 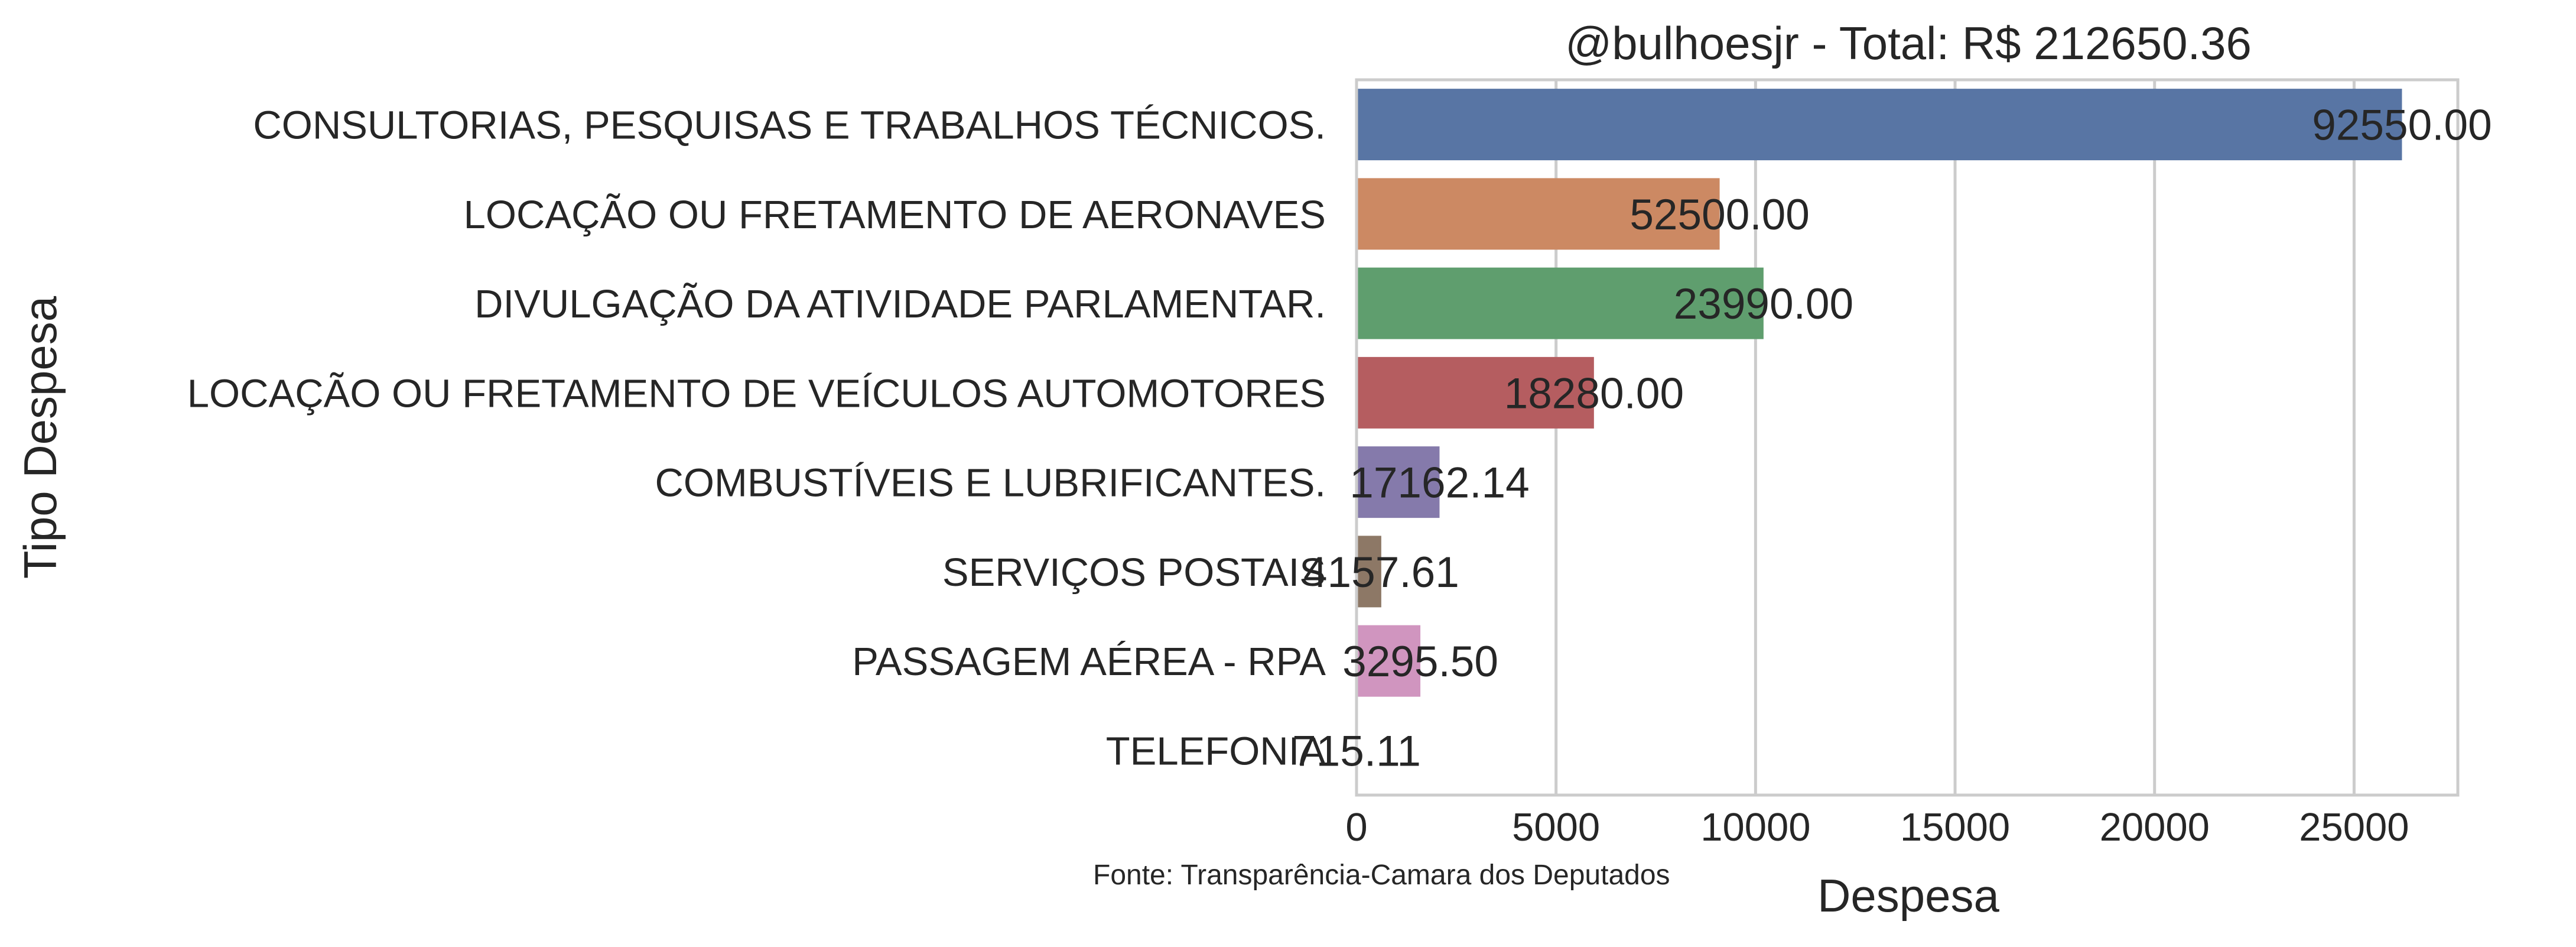 I want to click on x-tick-label: 15000, so click(x=1955, y=827).